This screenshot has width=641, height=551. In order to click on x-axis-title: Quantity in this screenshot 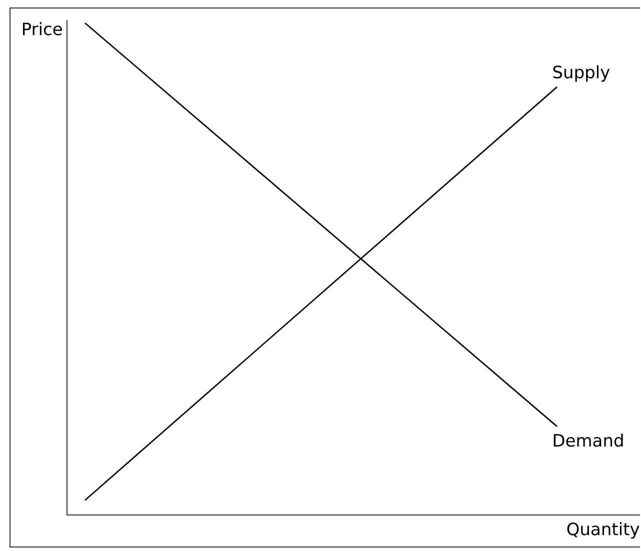, I will do `click(603, 530)`.